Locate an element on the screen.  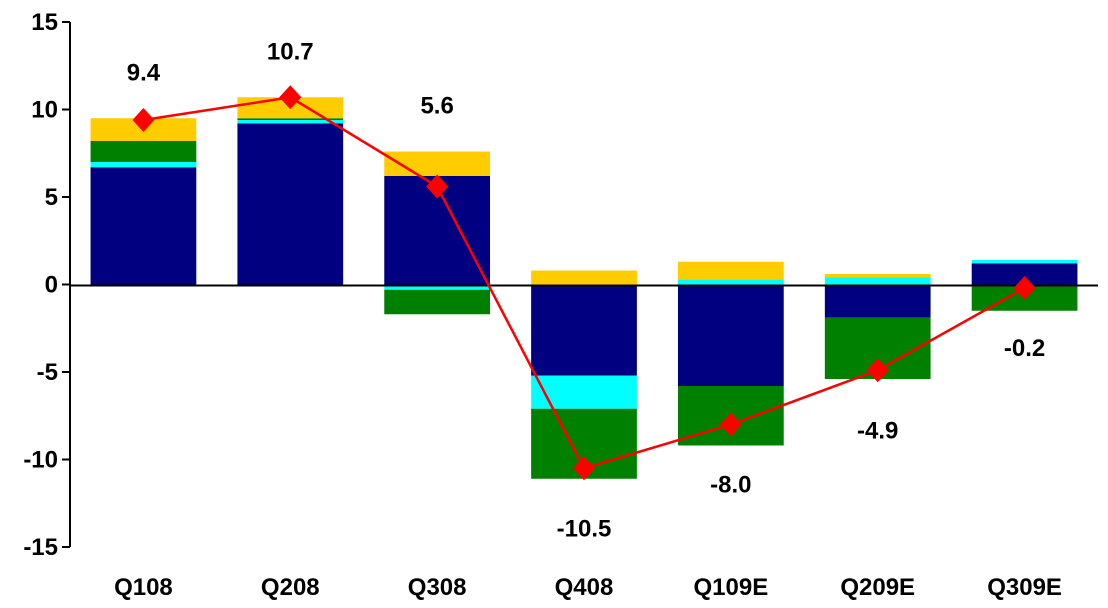
x-category-label: Q408 is located at coordinates (584, 587).